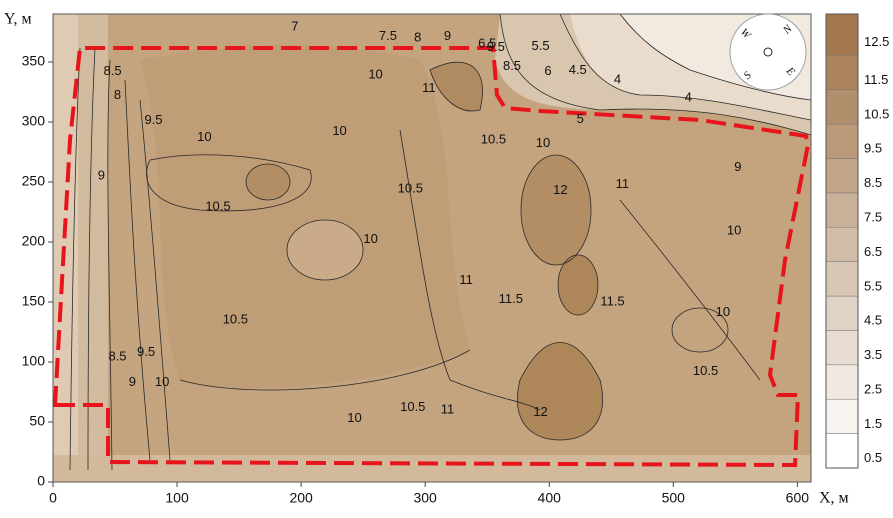  Describe the element at coordinates (18, 19) in the screenshot. I see `y-axis-label: Y, м` at that location.